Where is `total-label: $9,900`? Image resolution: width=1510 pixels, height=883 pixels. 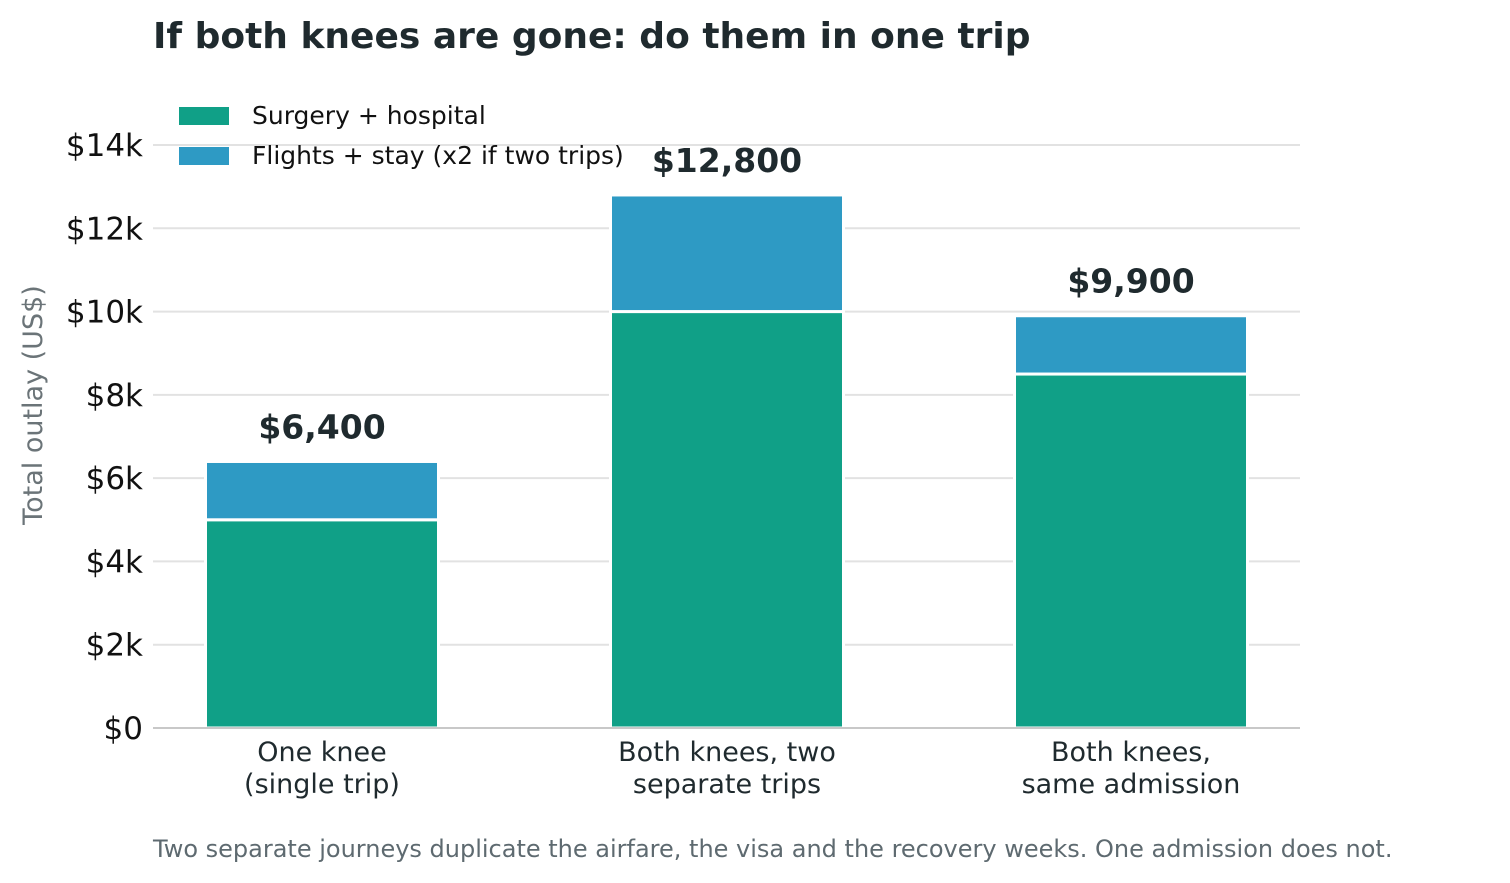 total-label: $9,900 is located at coordinates (1130, 281).